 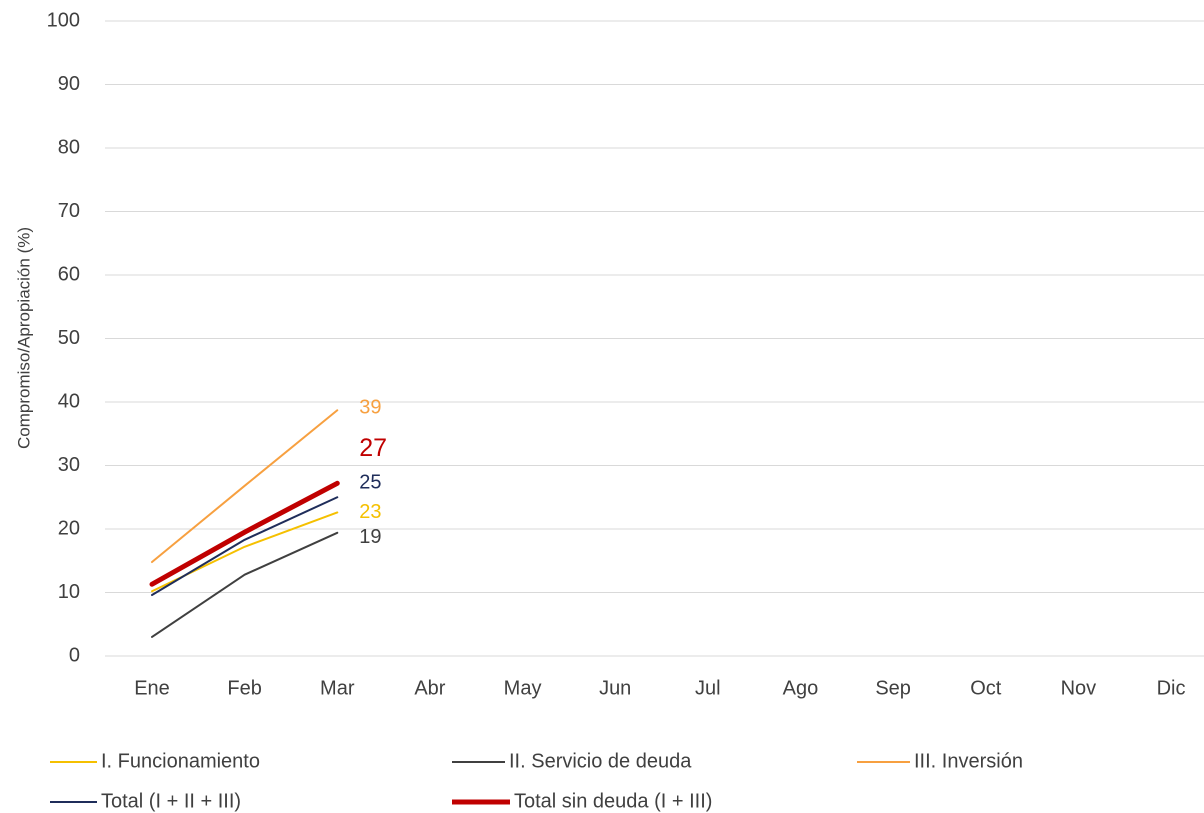 What do you see at coordinates (370, 537) in the screenshot?
I see `data-label: 19` at bounding box center [370, 537].